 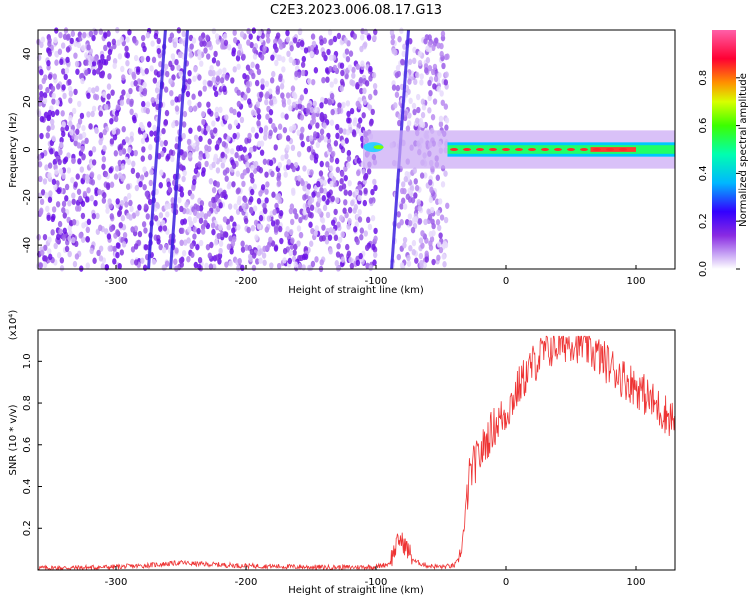 I want to click on carrier-band-blob, so click(x=378, y=147).